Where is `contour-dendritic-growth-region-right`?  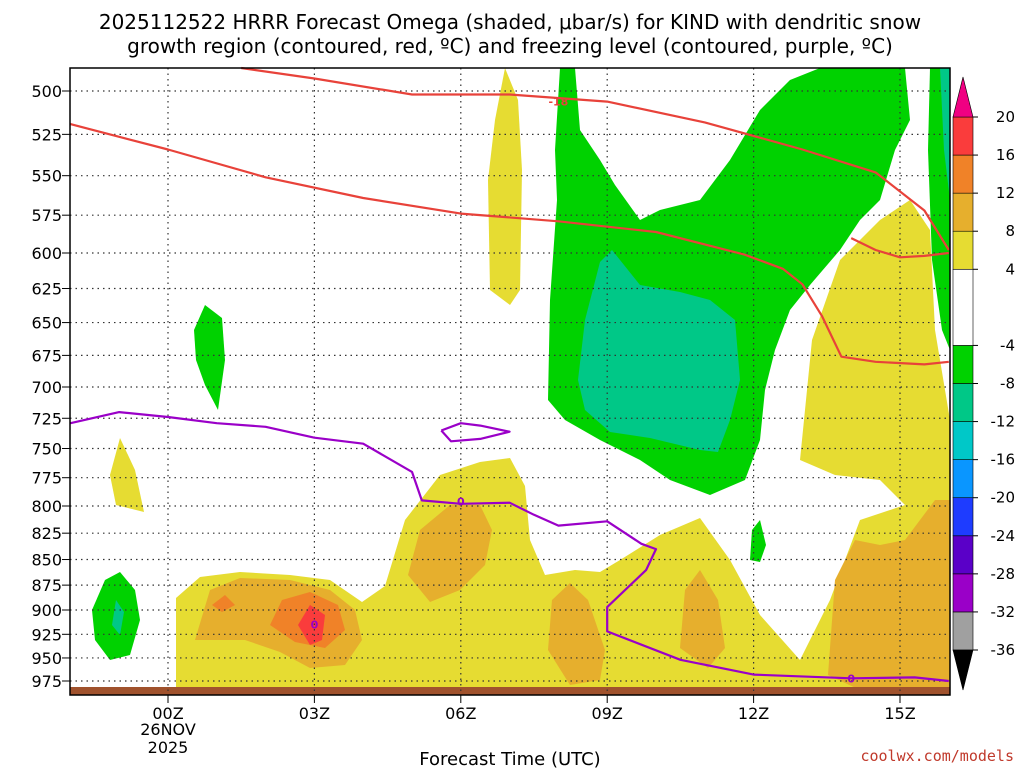 contour-dendritic-growth-region-right is located at coordinates (899, 248).